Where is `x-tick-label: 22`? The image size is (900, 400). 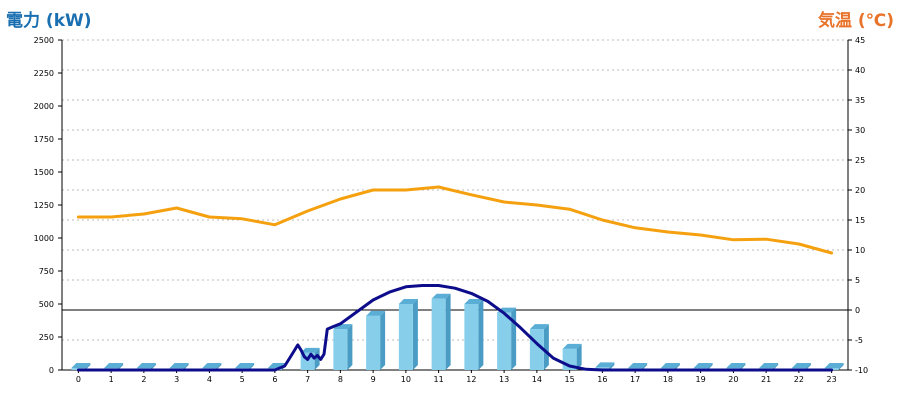 x-tick-label: 22 is located at coordinates (799, 379).